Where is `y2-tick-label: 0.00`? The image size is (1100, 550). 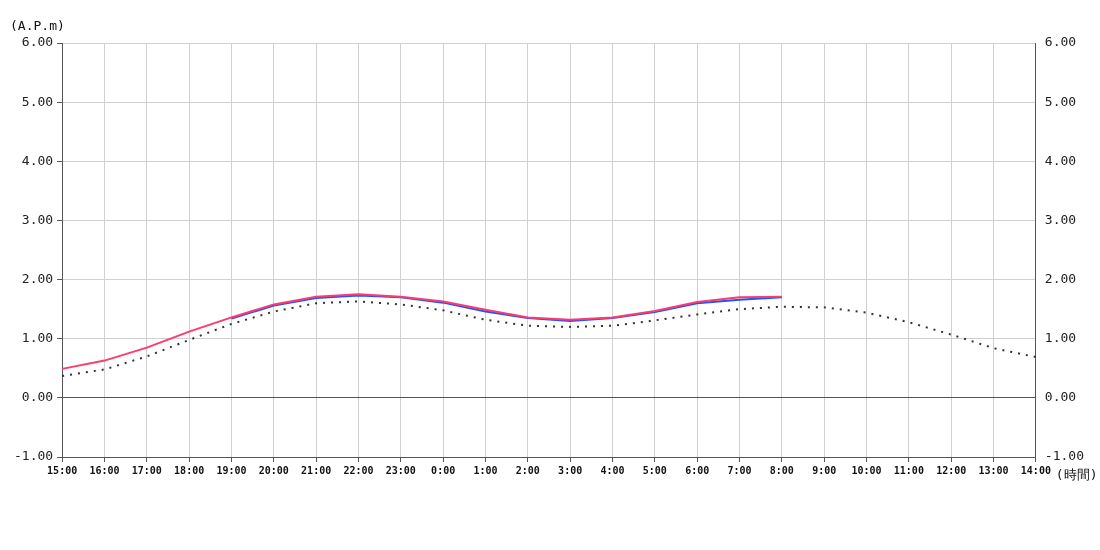
y2-tick-label: 0.00 is located at coordinates (1060, 397).